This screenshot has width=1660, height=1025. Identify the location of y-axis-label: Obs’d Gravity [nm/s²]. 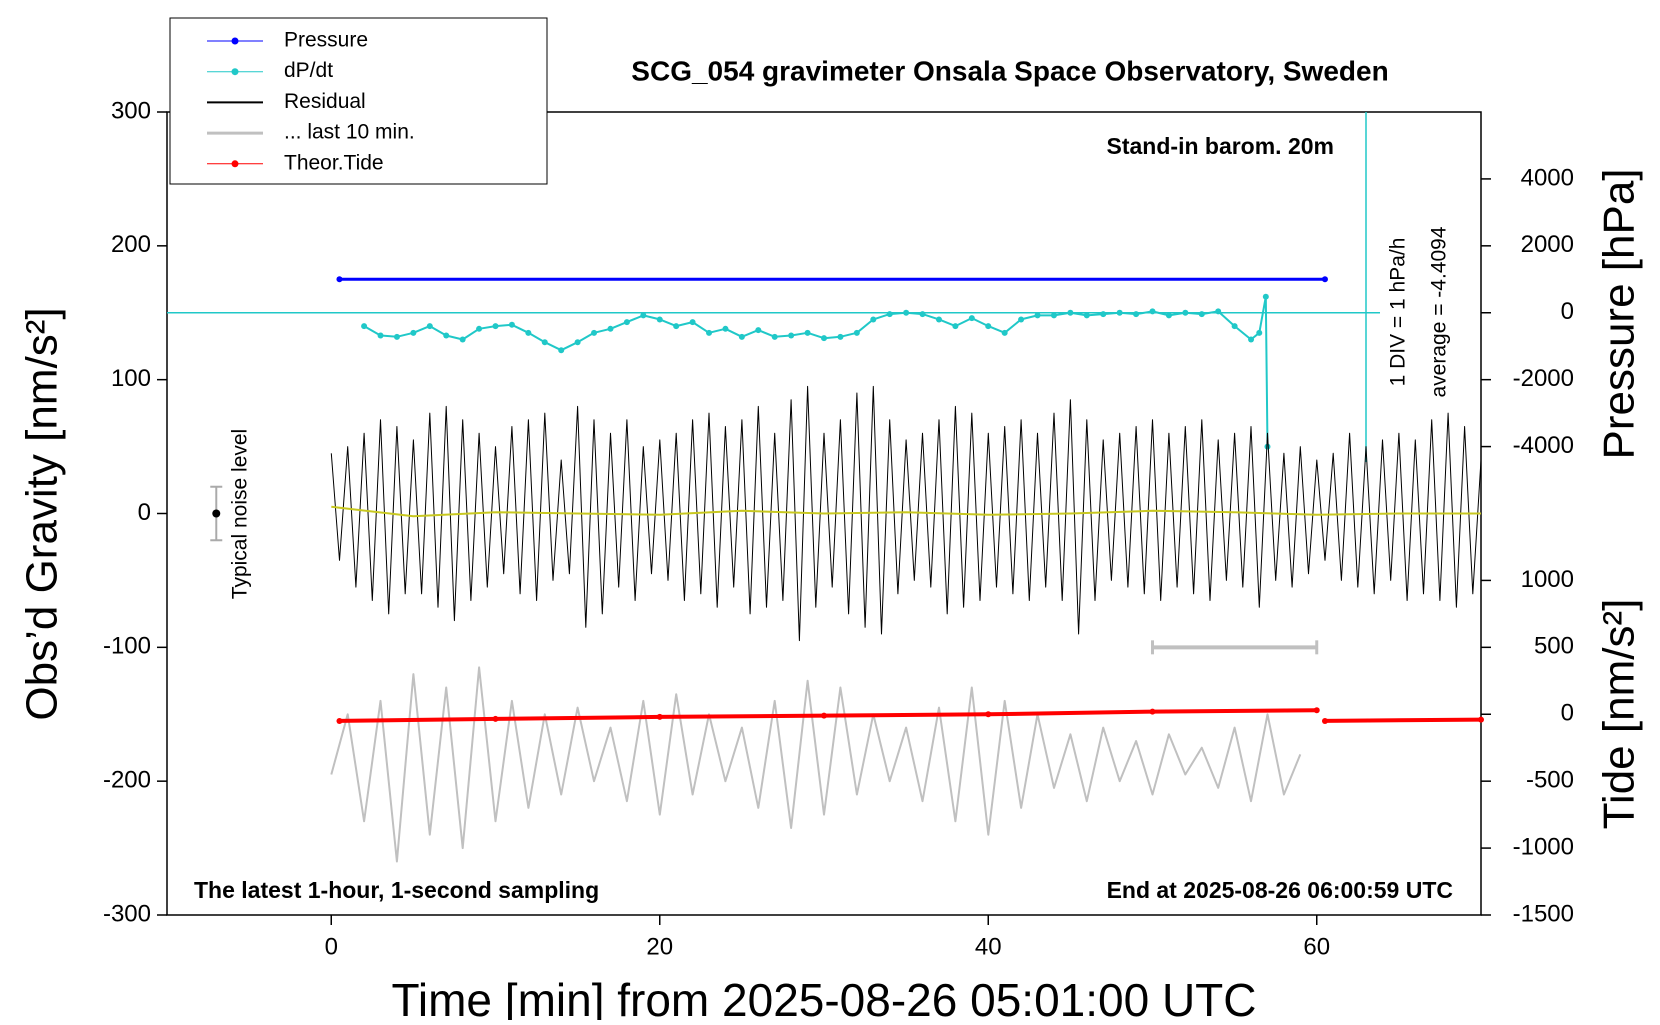
(42, 513).